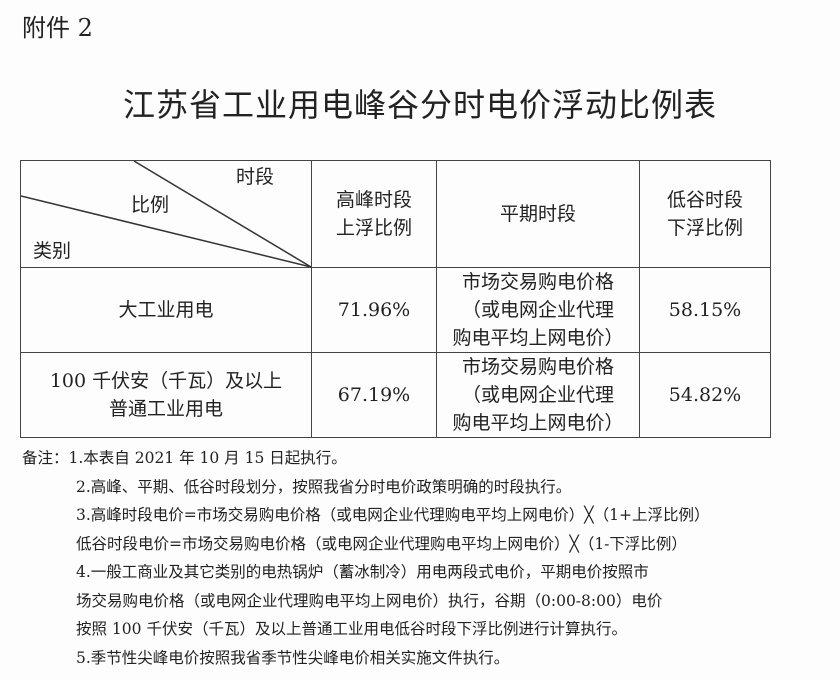 Image resolution: width=840 pixels, height=679 pixels. I want to click on peak-cell: 71.96%, so click(374, 310).